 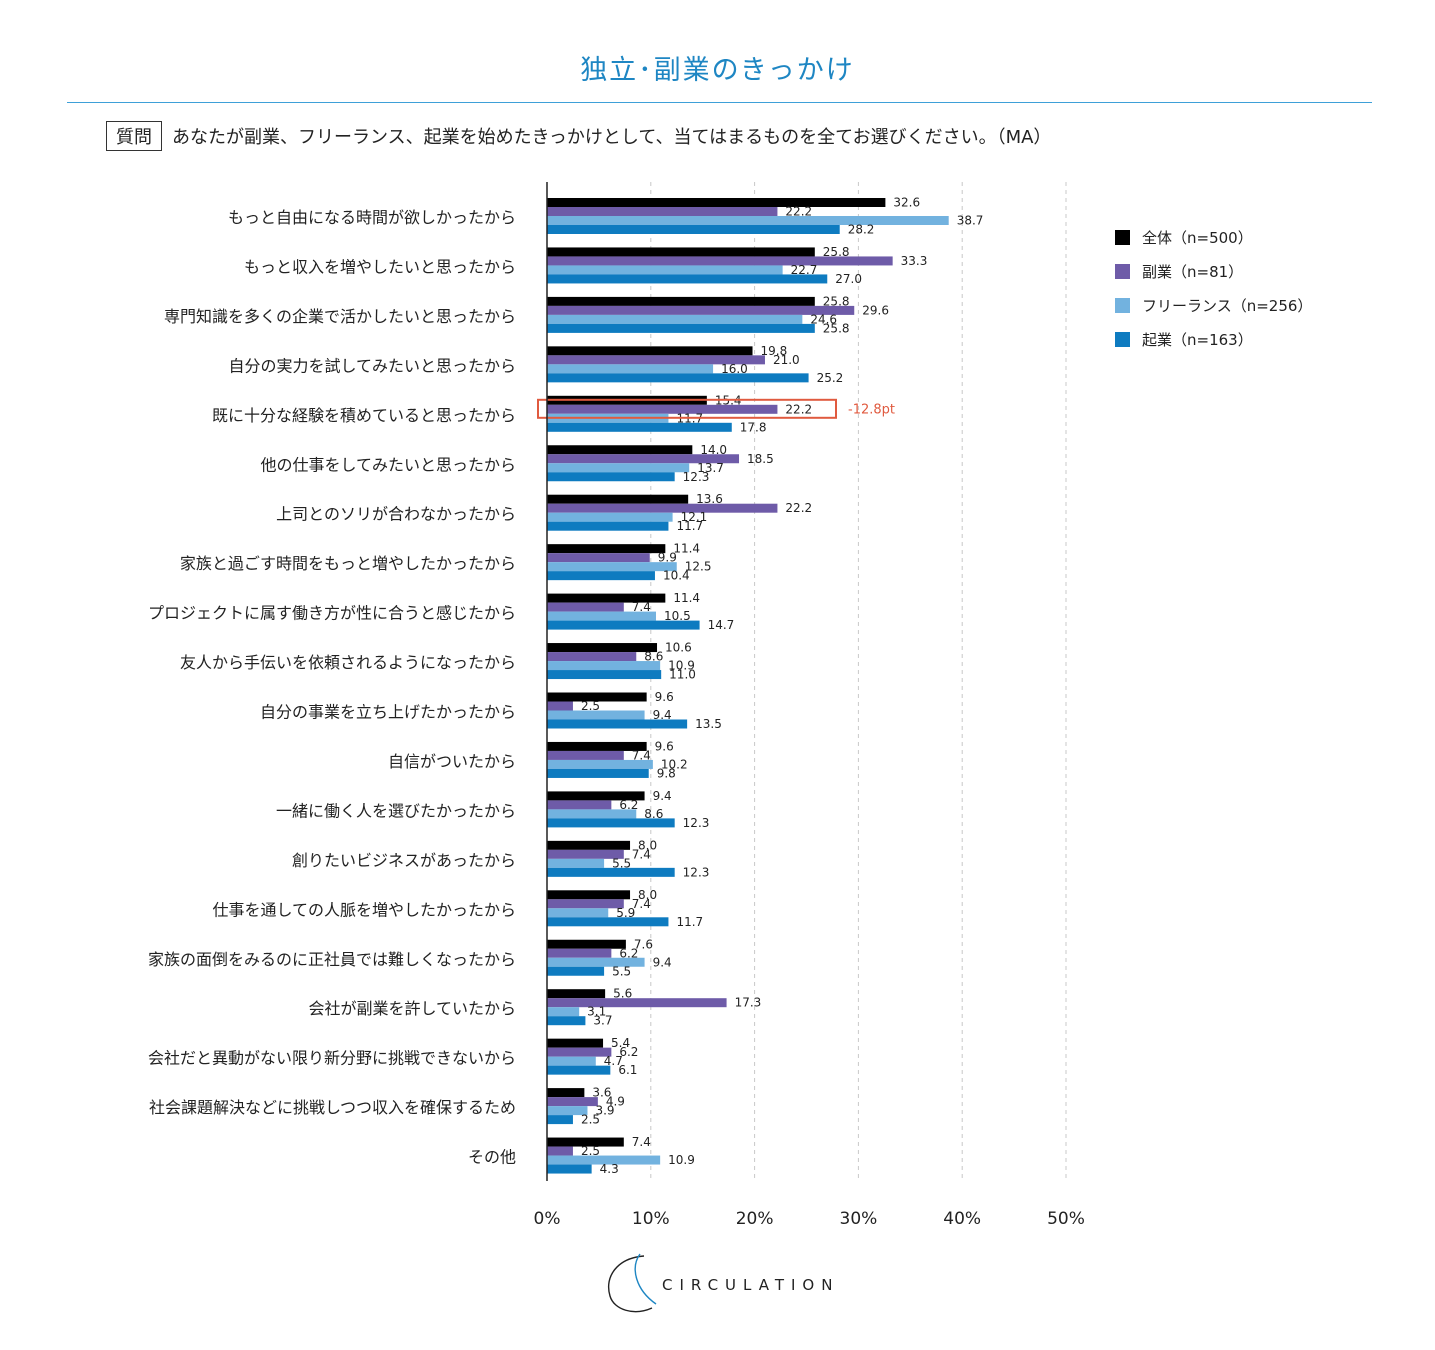 I want to click on circulation-logo: CIRCULATION, so click(x=730, y=1285).